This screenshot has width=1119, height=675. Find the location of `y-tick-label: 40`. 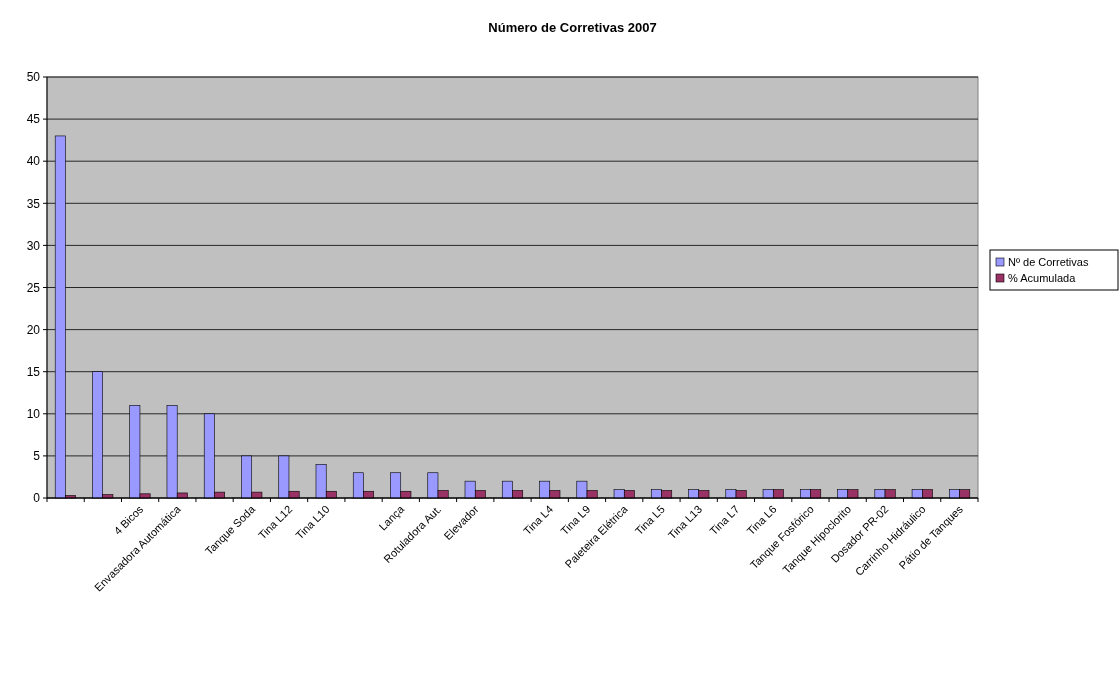

y-tick-label: 40 is located at coordinates (33, 161).